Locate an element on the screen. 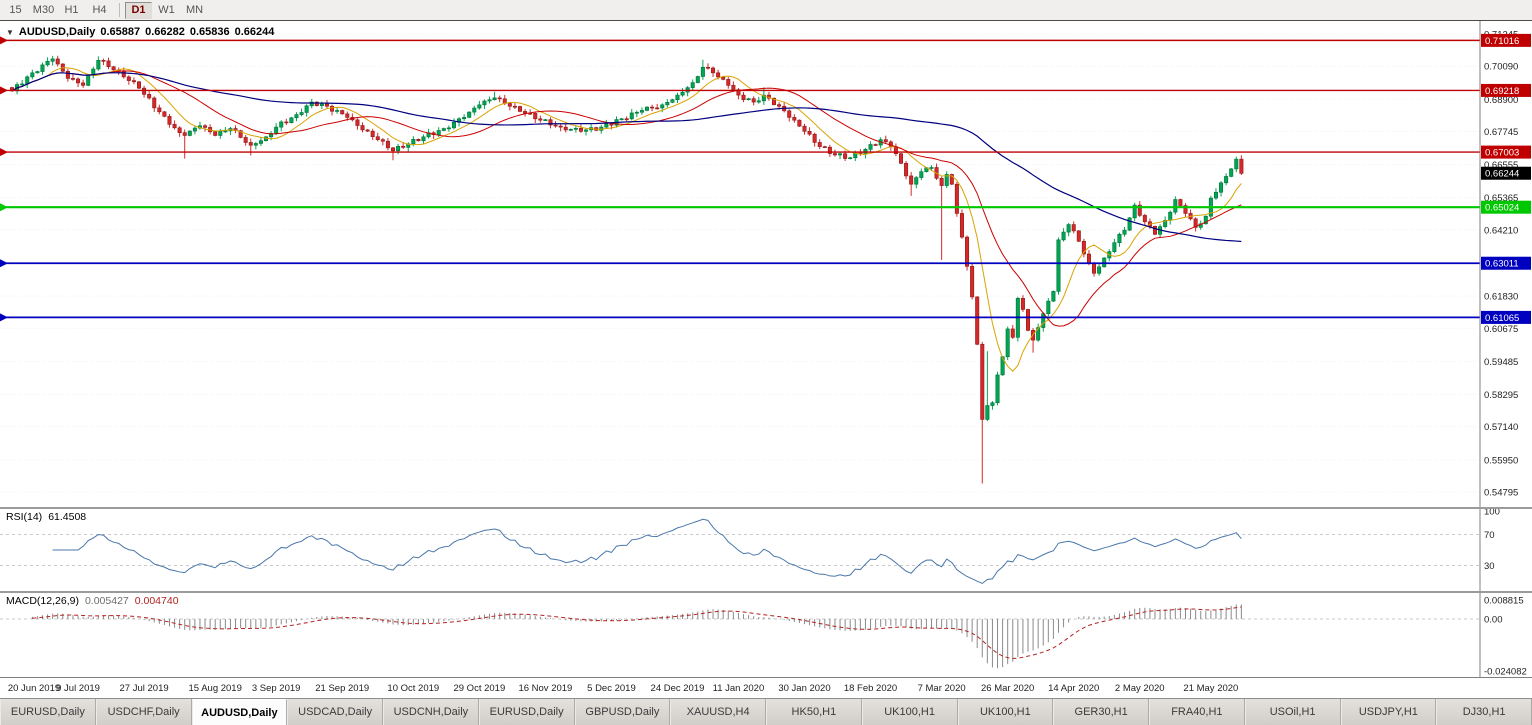 The width and height of the screenshot is (1532, 725). svg-text: 0.61065 is located at coordinates (1502, 318).